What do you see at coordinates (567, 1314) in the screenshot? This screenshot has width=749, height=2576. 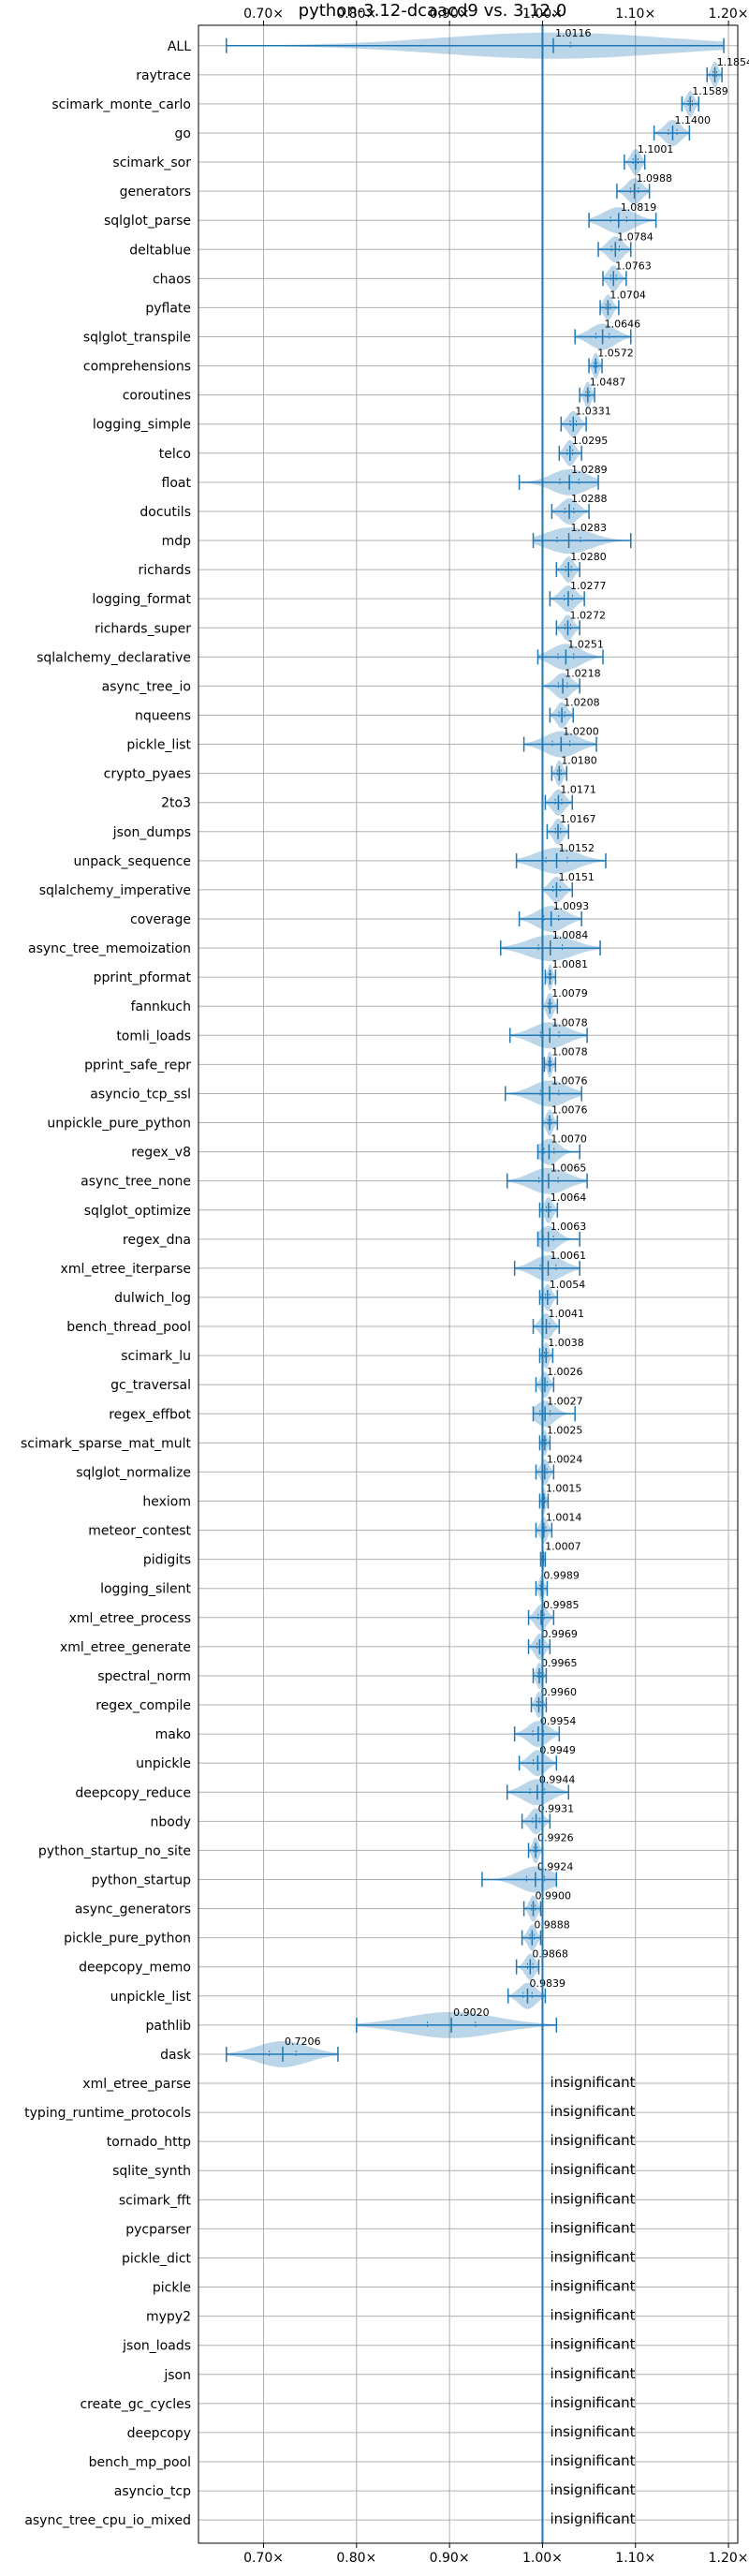 I see `data-value-label: 1.0041` at bounding box center [567, 1314].